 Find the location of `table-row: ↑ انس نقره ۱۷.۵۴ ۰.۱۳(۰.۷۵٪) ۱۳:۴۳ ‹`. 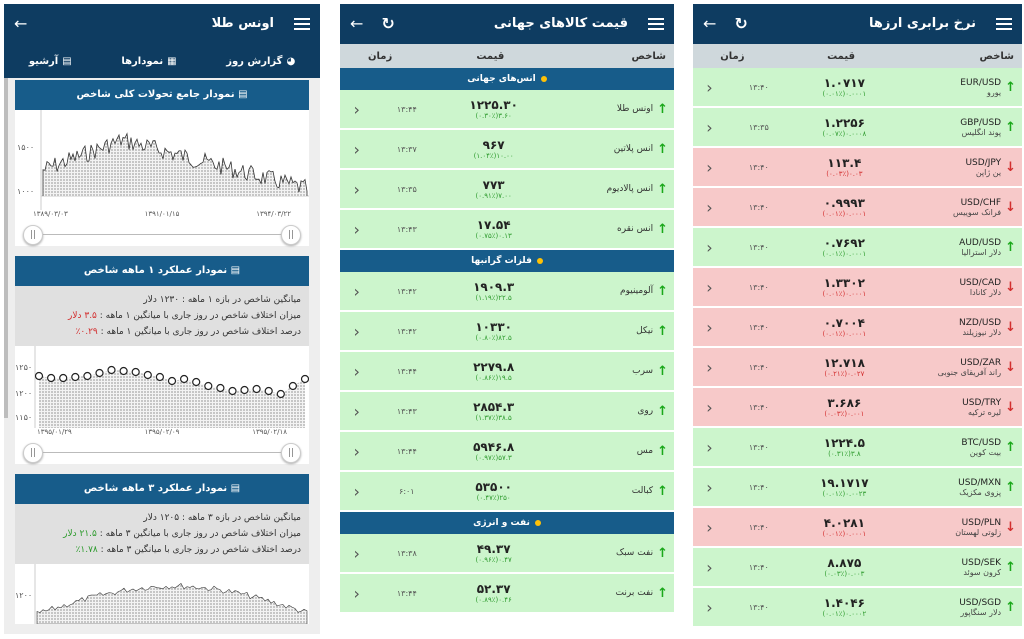

table-row: ↑ انس نقره ۱۷.۵۴ ۰.۱۳(۰.۷۵٪) ۱۳:۴۳ ‹ is located at coordinates (507, 230).